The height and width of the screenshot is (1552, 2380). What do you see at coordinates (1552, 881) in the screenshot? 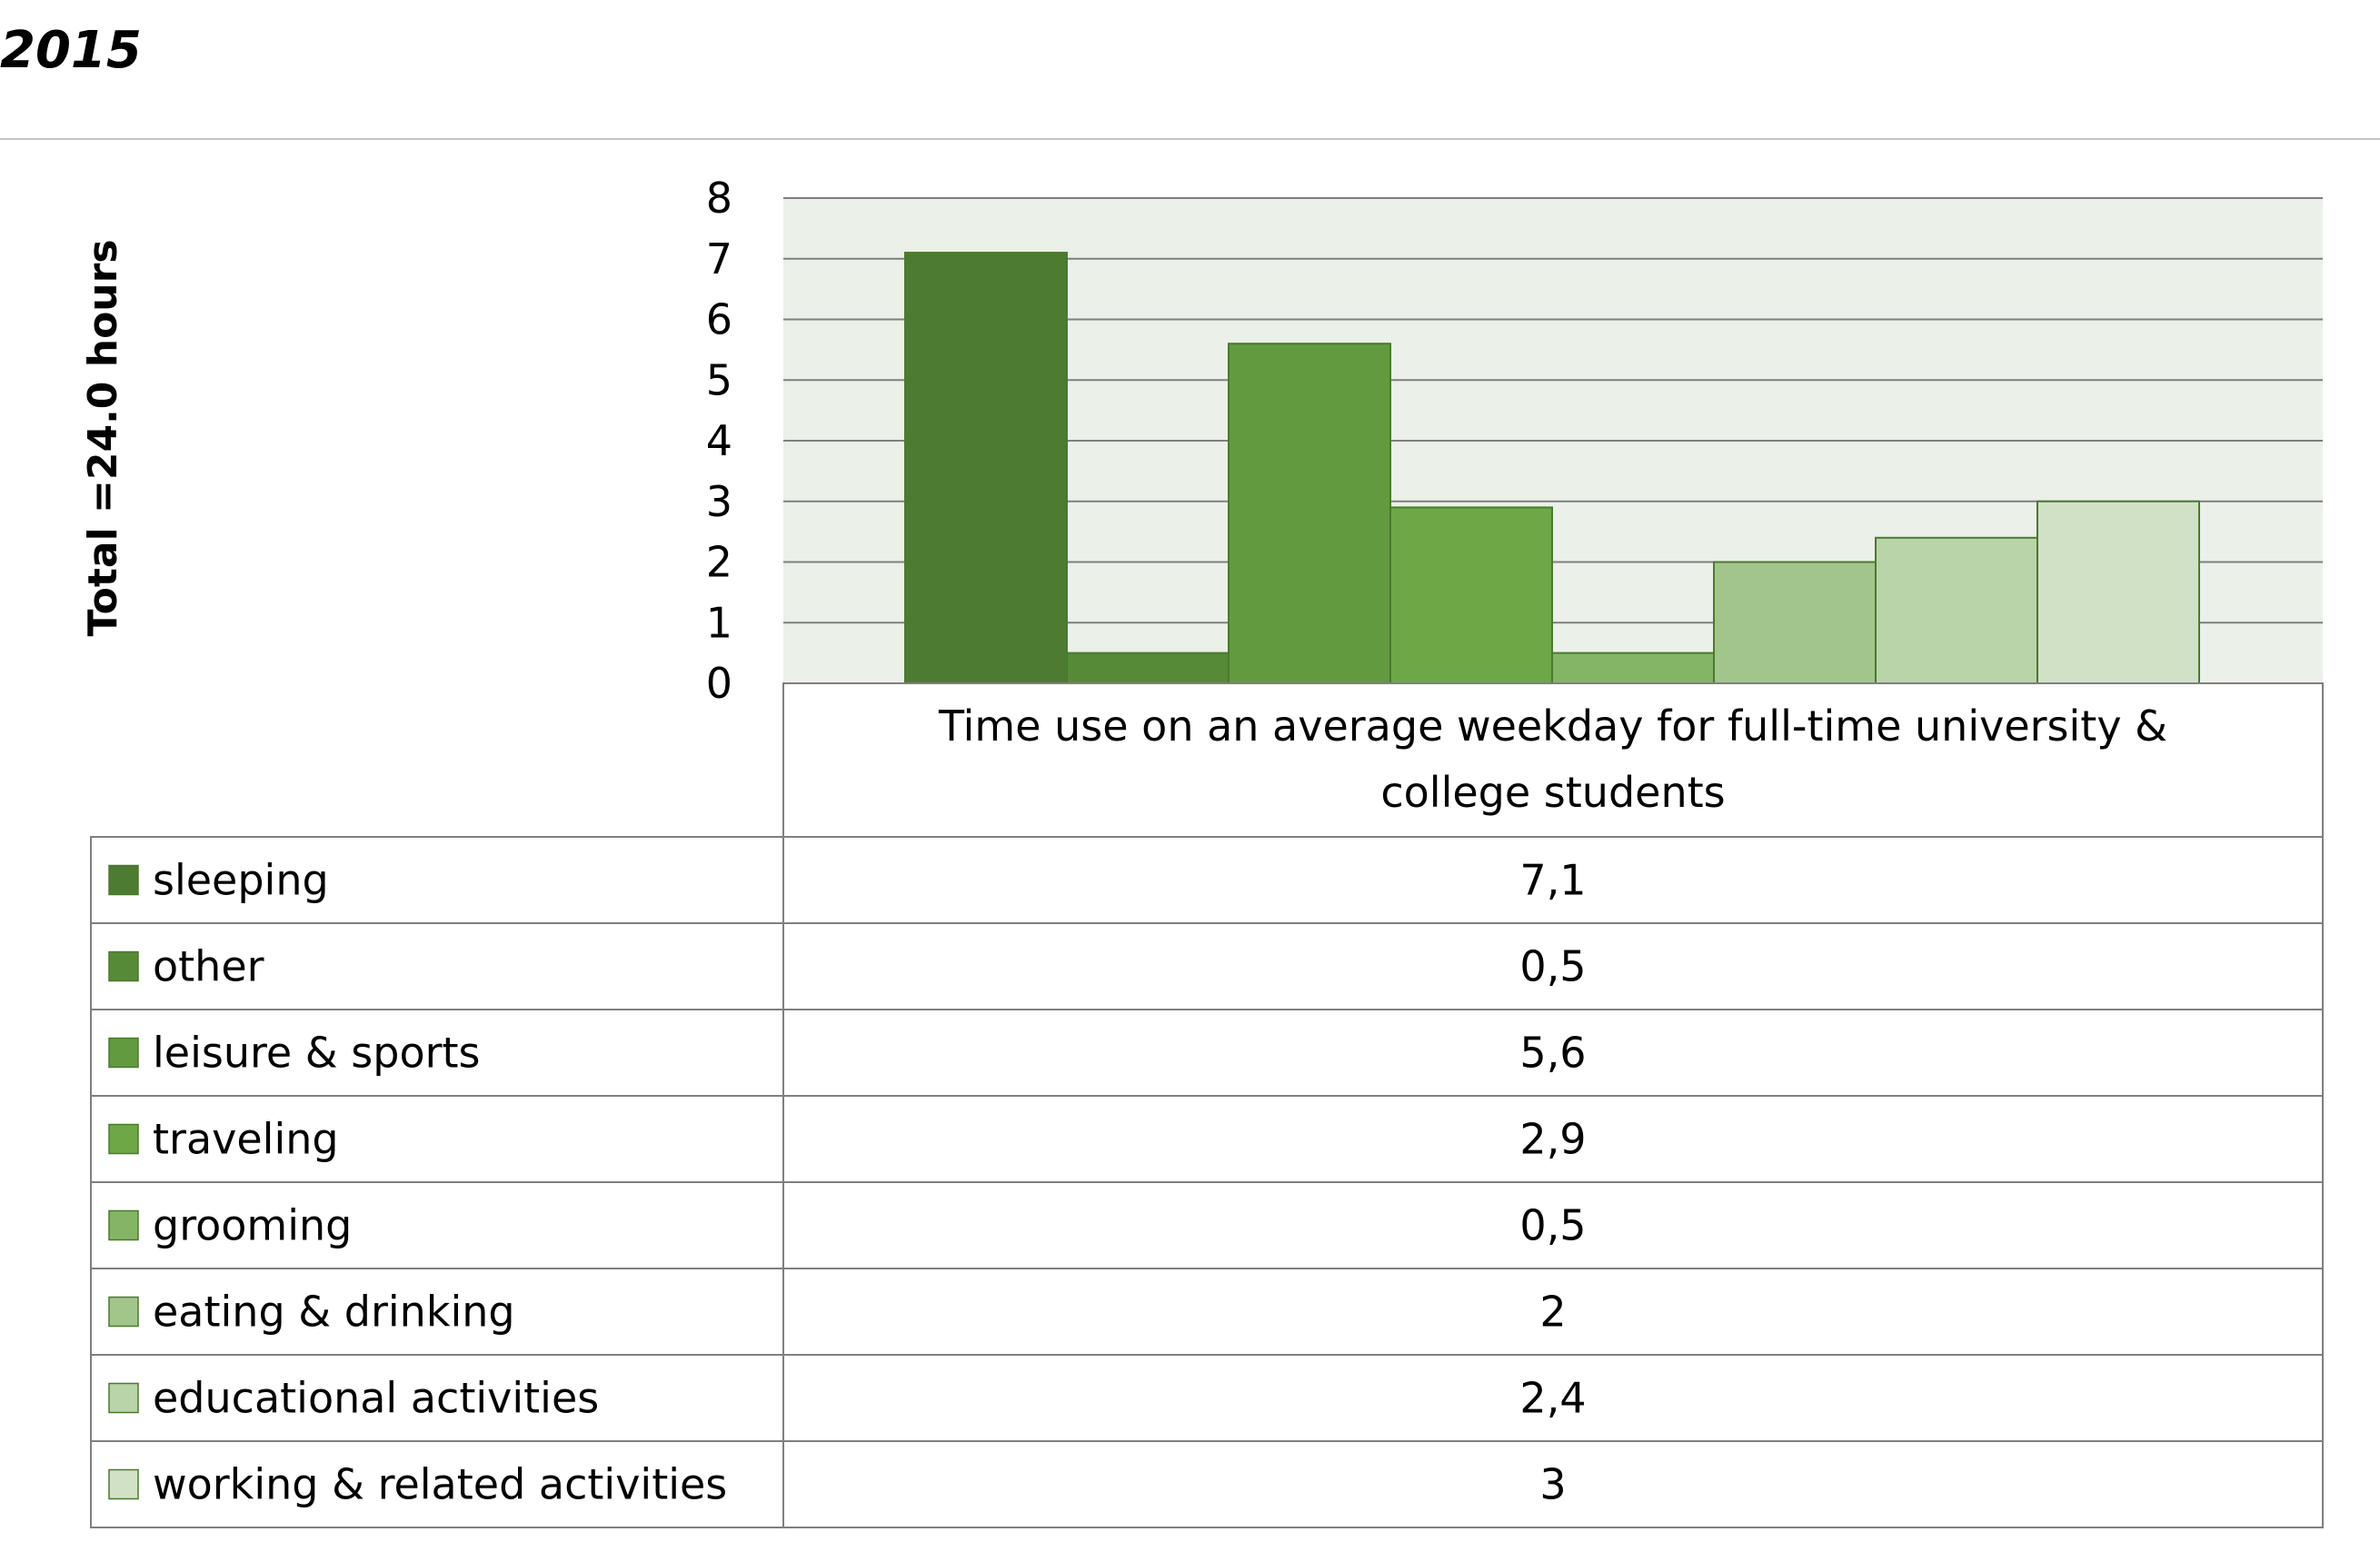
I see `data-label: 7,1` at bounding box center [1552, 881].